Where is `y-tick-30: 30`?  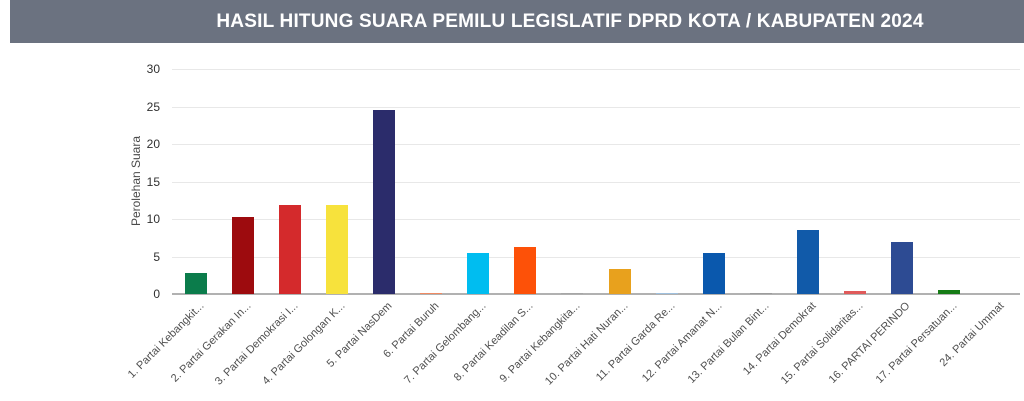 y-tick-30: 30 is located at coordinates (153, 69).